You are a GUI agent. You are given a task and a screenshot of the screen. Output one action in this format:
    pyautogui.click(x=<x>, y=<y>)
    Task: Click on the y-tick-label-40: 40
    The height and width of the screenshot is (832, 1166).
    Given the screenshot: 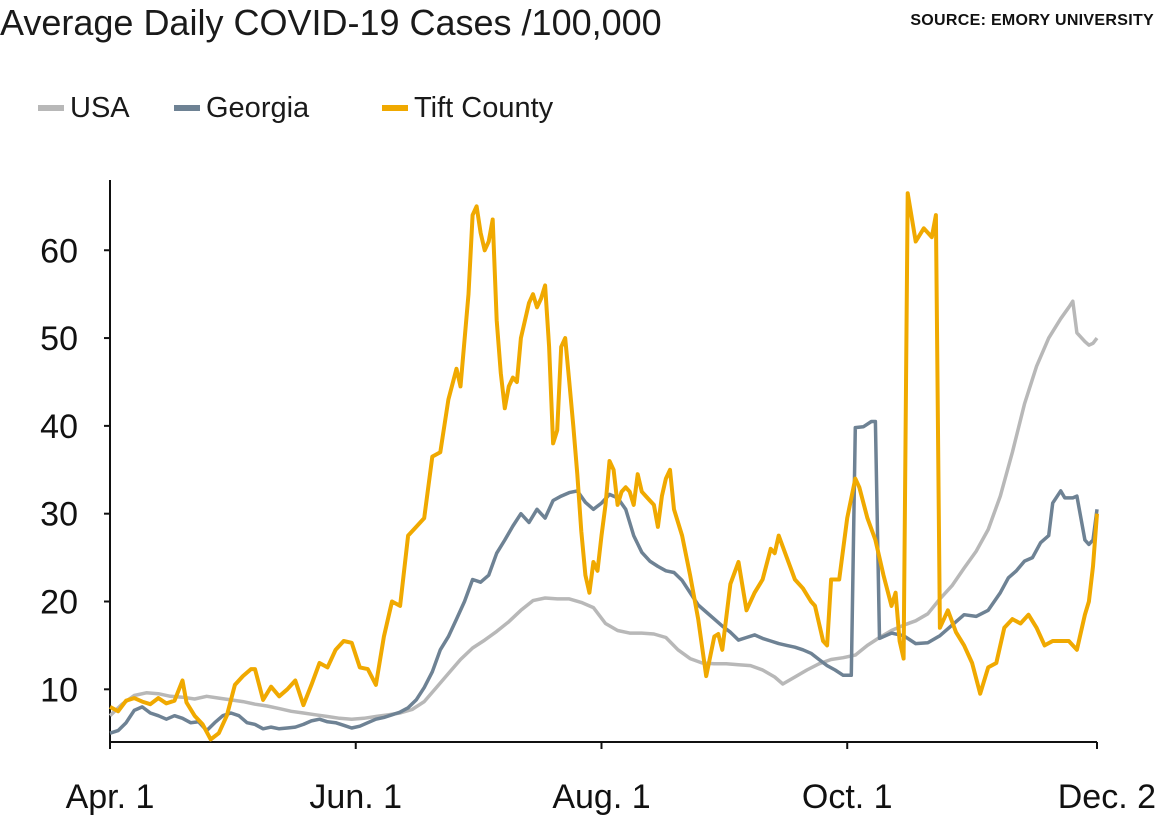 What is the action you would take?
    pyautogui.click(x=59, y=427)
    